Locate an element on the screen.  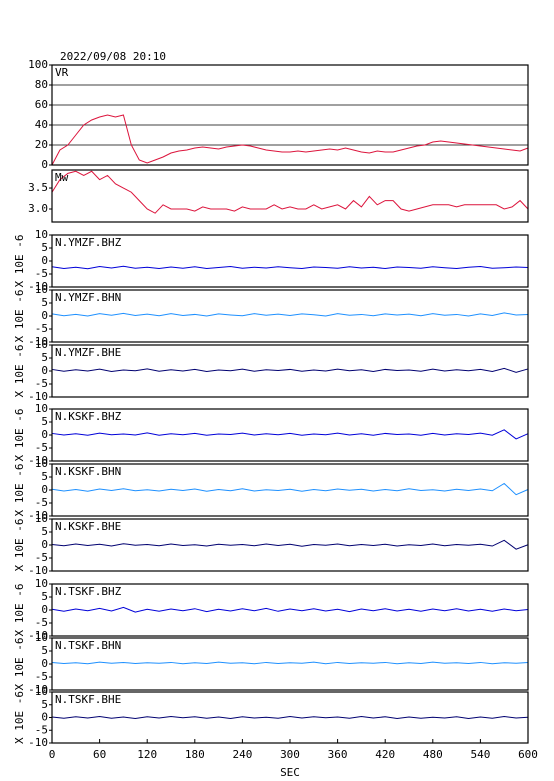
panel-label: N.YMZF.BHE is located at coordinates (88, 352).